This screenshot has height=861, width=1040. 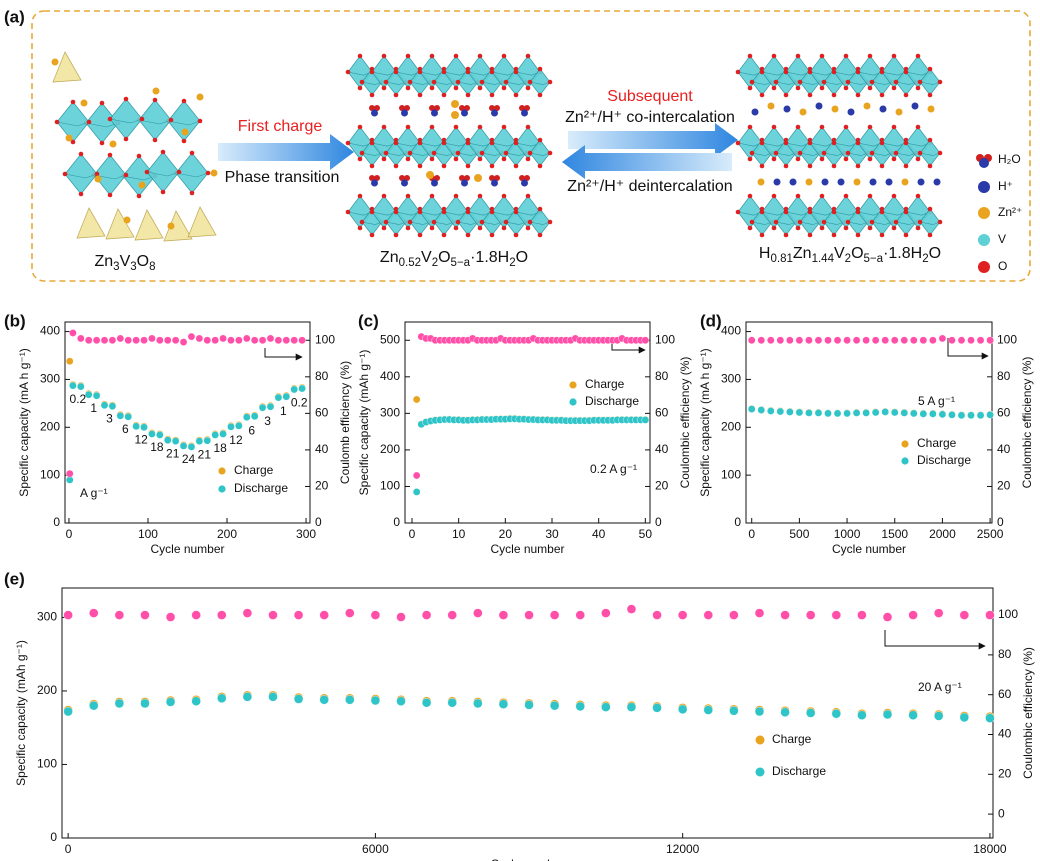 What do you see at coordinates (731, 426) in the screenshot?
I see `y-tick-label: 200` at bounding box center [731, 426].